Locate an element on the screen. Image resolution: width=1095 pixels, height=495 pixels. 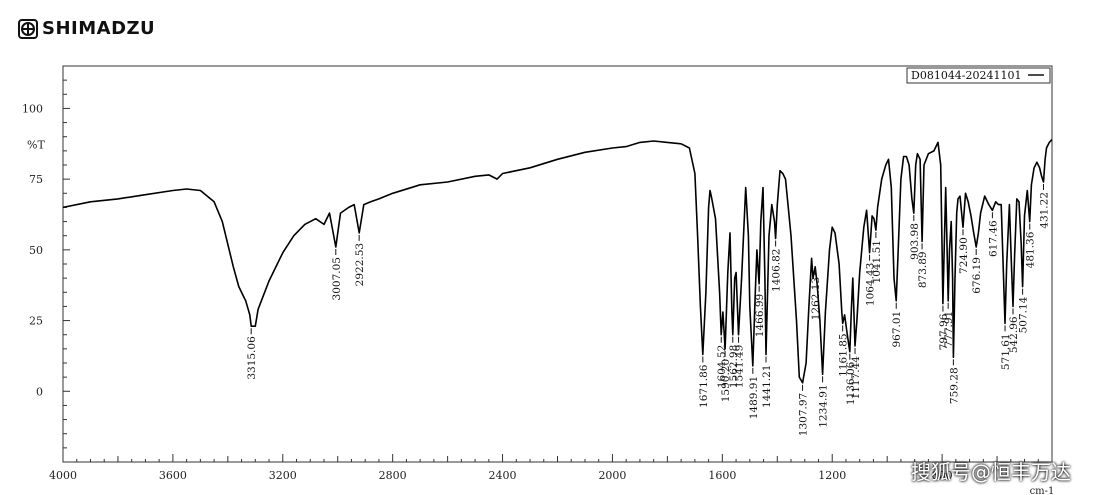
x-axis: 4000 3600 3200 2800 2400 2000 1600 1200 800 cm-1 is located at coordinates (551, 474).